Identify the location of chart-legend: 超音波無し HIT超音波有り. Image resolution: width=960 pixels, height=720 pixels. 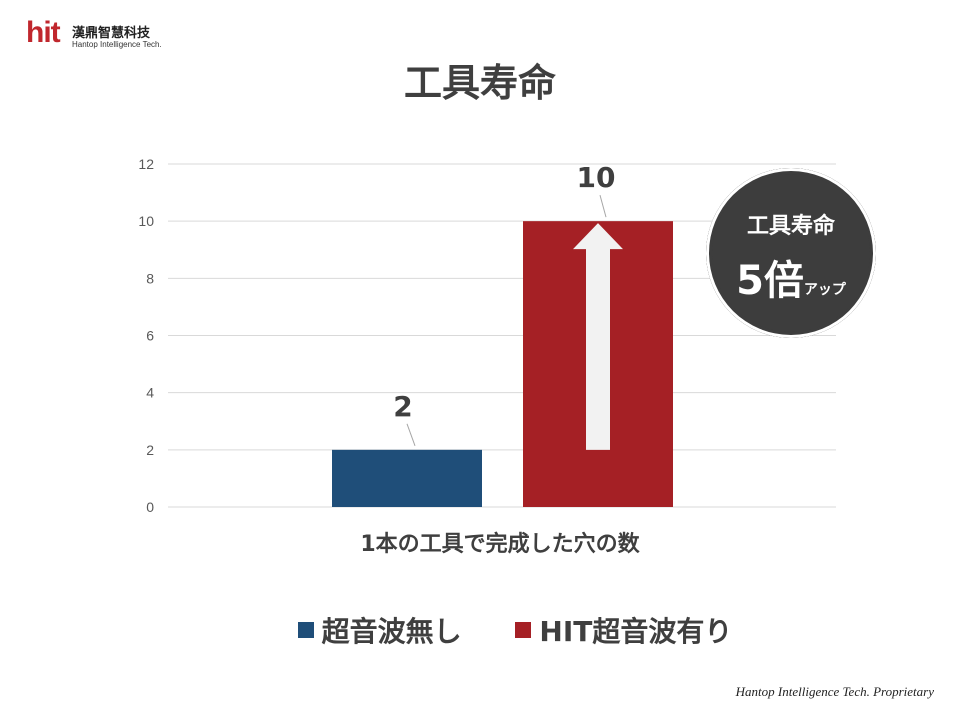
(480, 630).